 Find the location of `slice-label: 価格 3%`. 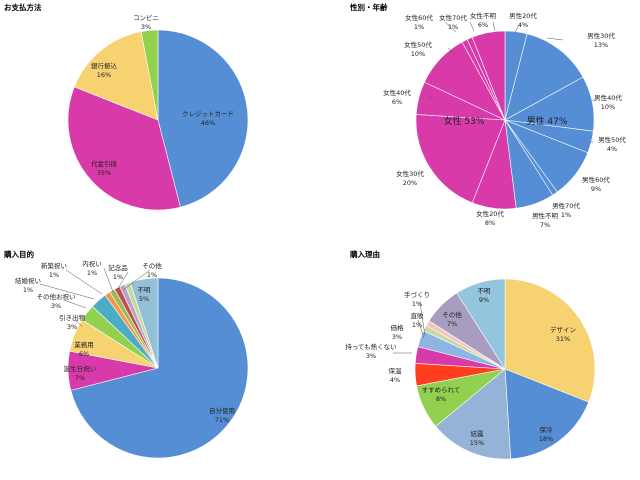

slice-label: 価格 3% is located at coordinates (398, 332).